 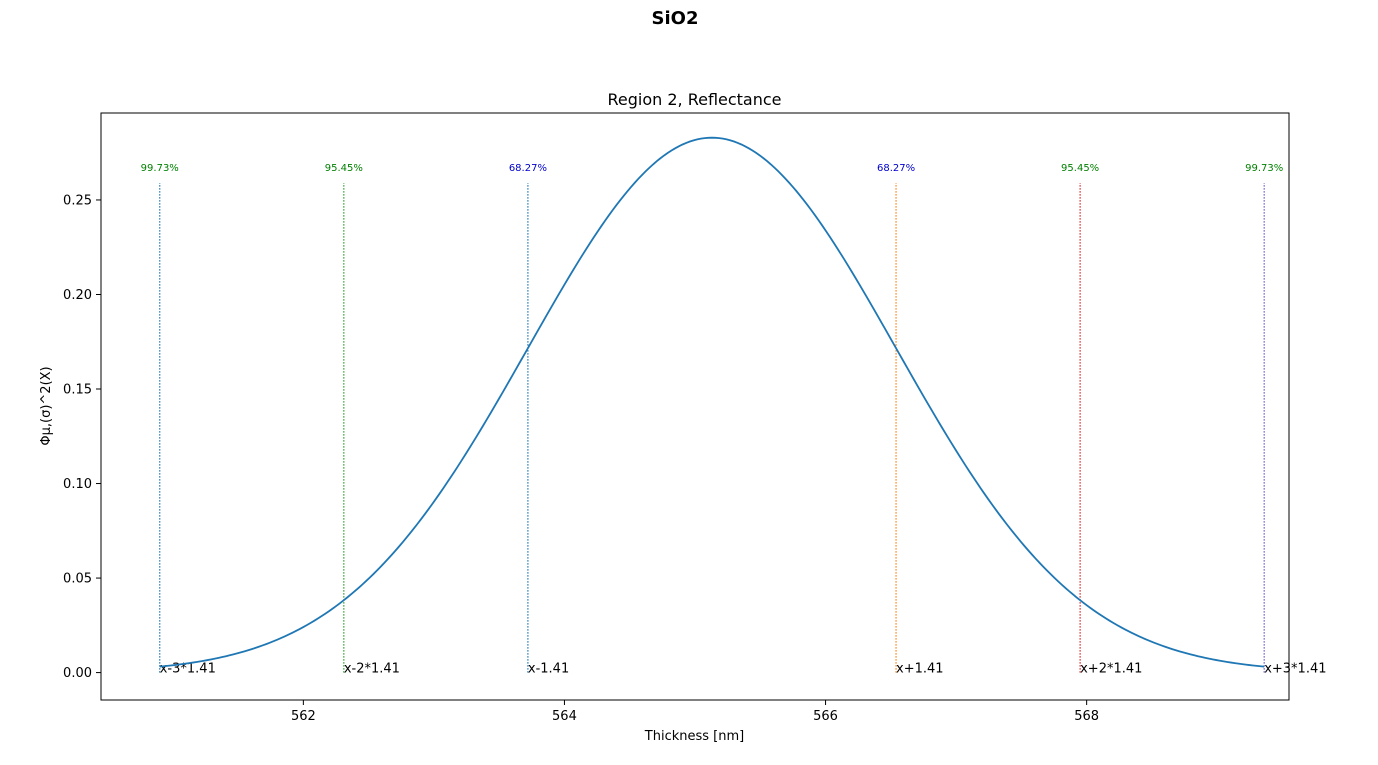 I want to click on marker-label: x-1.41, so click(x=548, y=669).